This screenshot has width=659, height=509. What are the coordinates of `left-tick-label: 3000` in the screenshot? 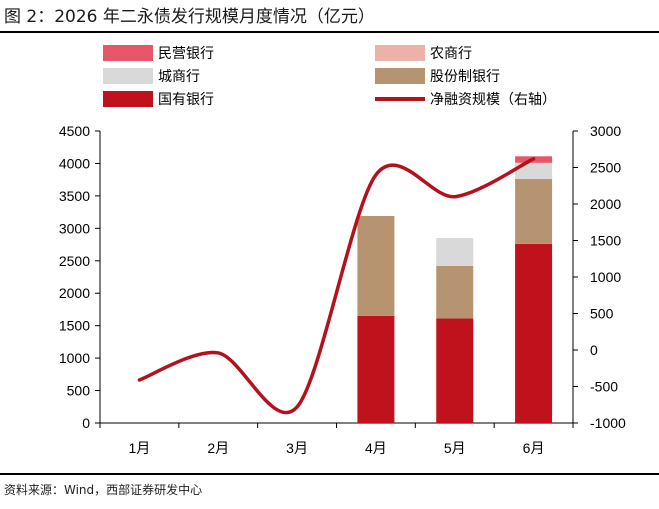 It's located at (74, 228).